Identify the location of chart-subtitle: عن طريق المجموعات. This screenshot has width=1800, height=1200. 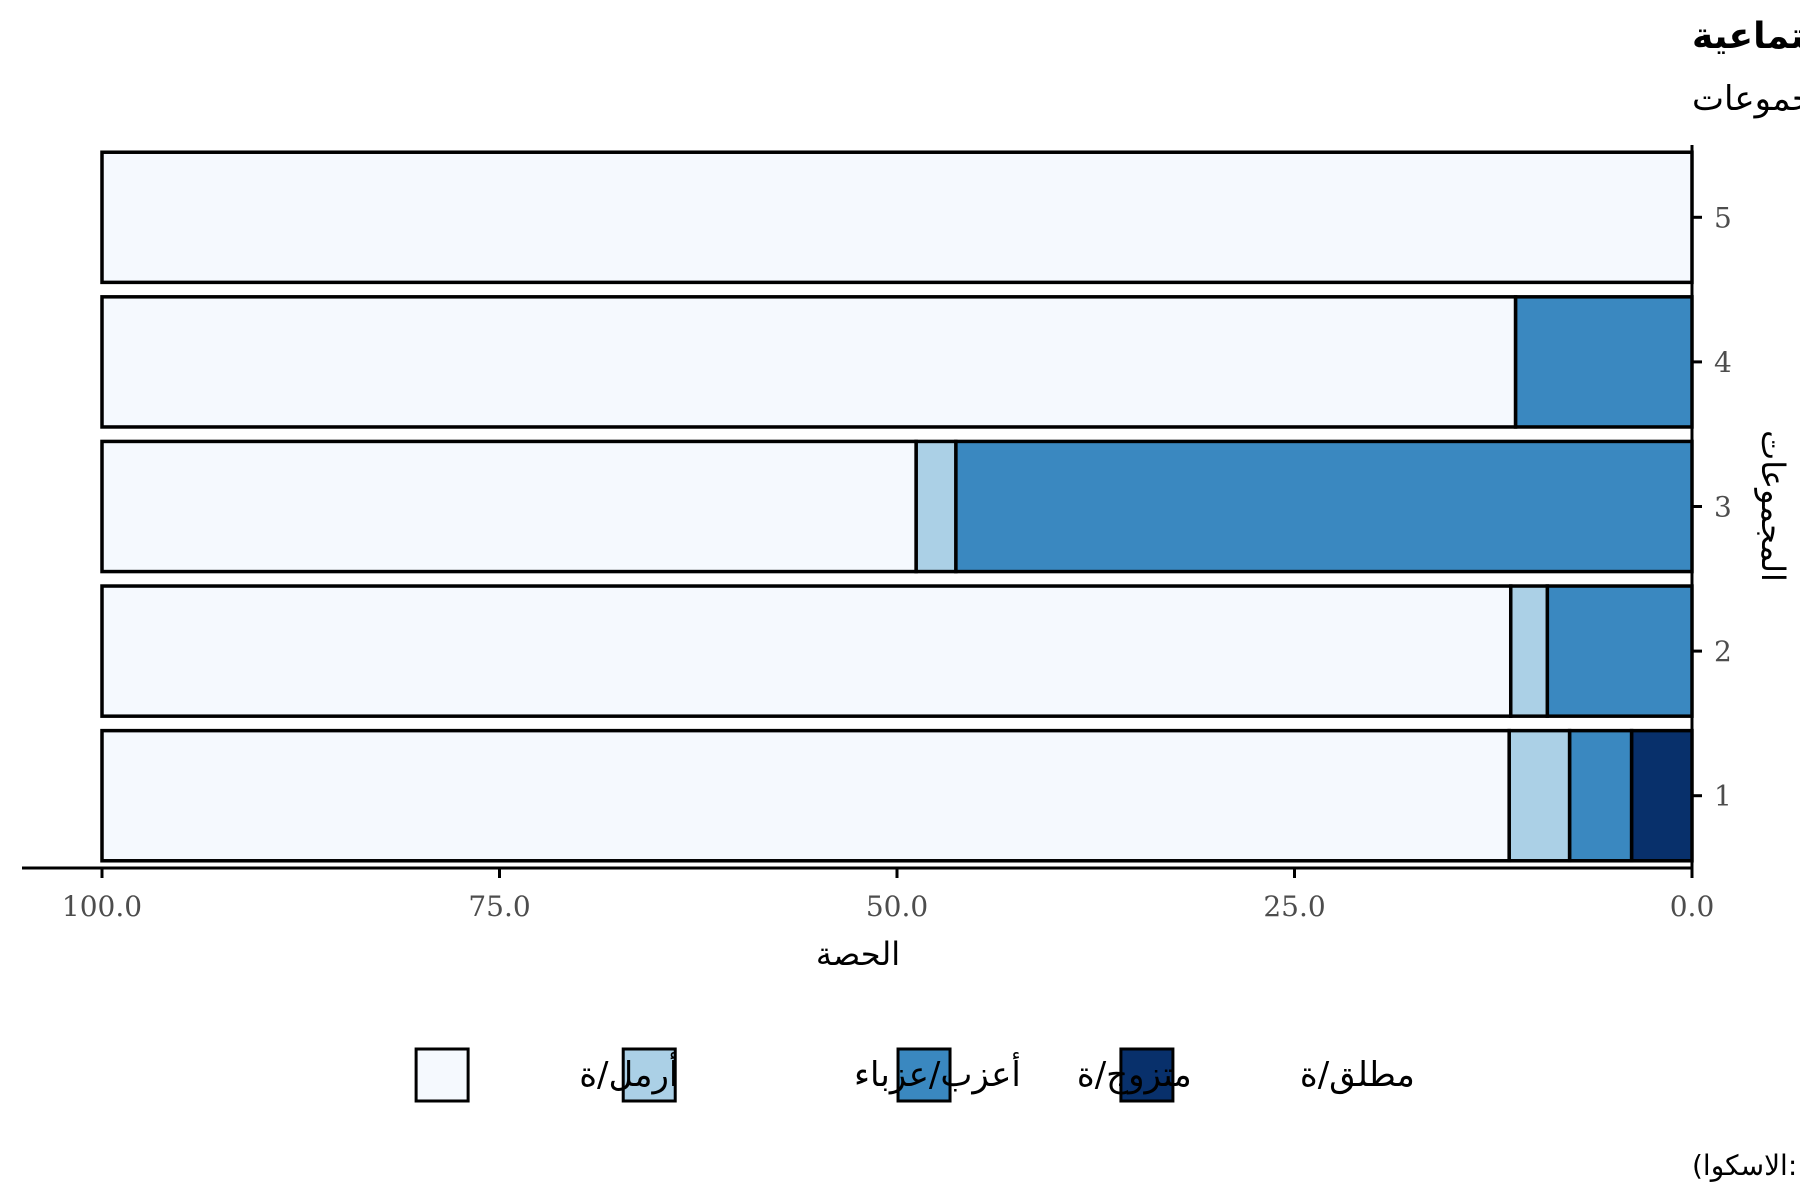
(1746, 99).